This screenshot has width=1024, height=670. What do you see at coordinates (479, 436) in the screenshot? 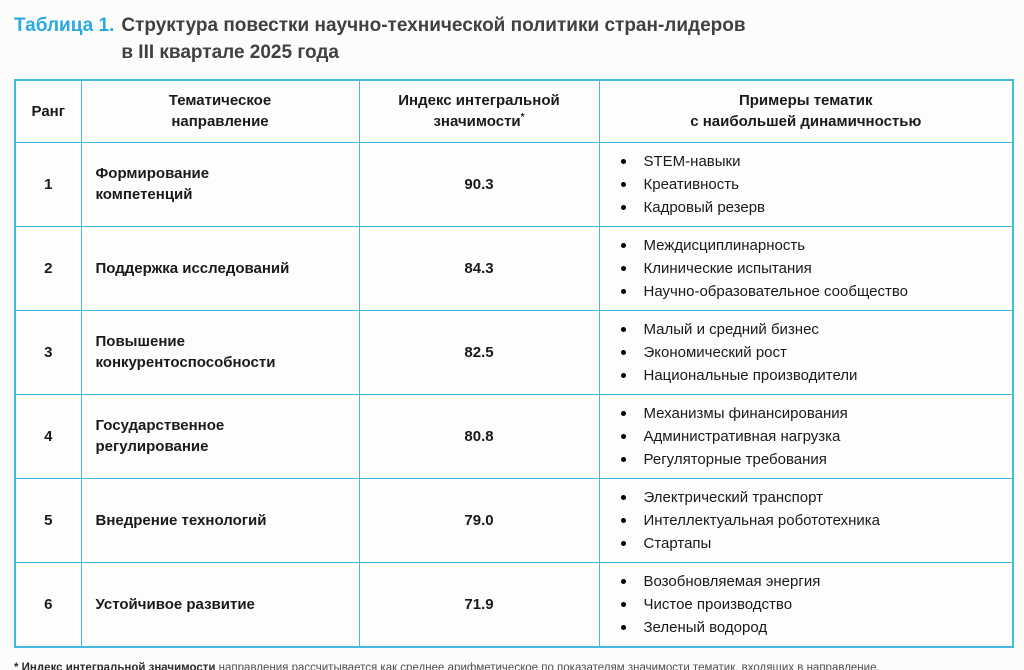
I see `index-cell: 80.8` at bounding box center [479, 436].